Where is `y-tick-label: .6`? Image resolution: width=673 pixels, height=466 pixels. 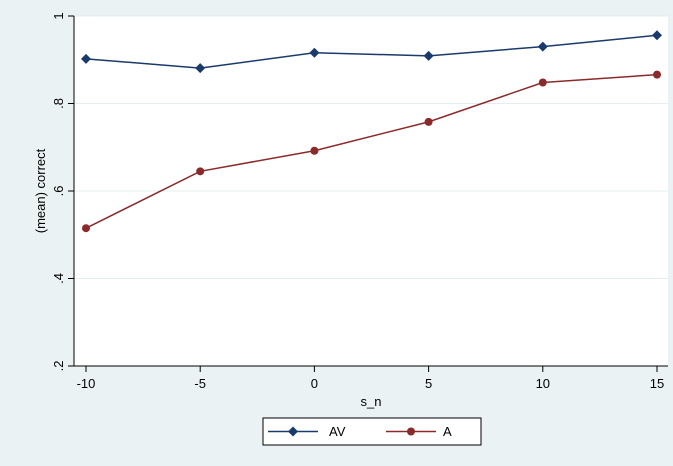 y-tick-label: .6 is located at coordinates (58, 191).